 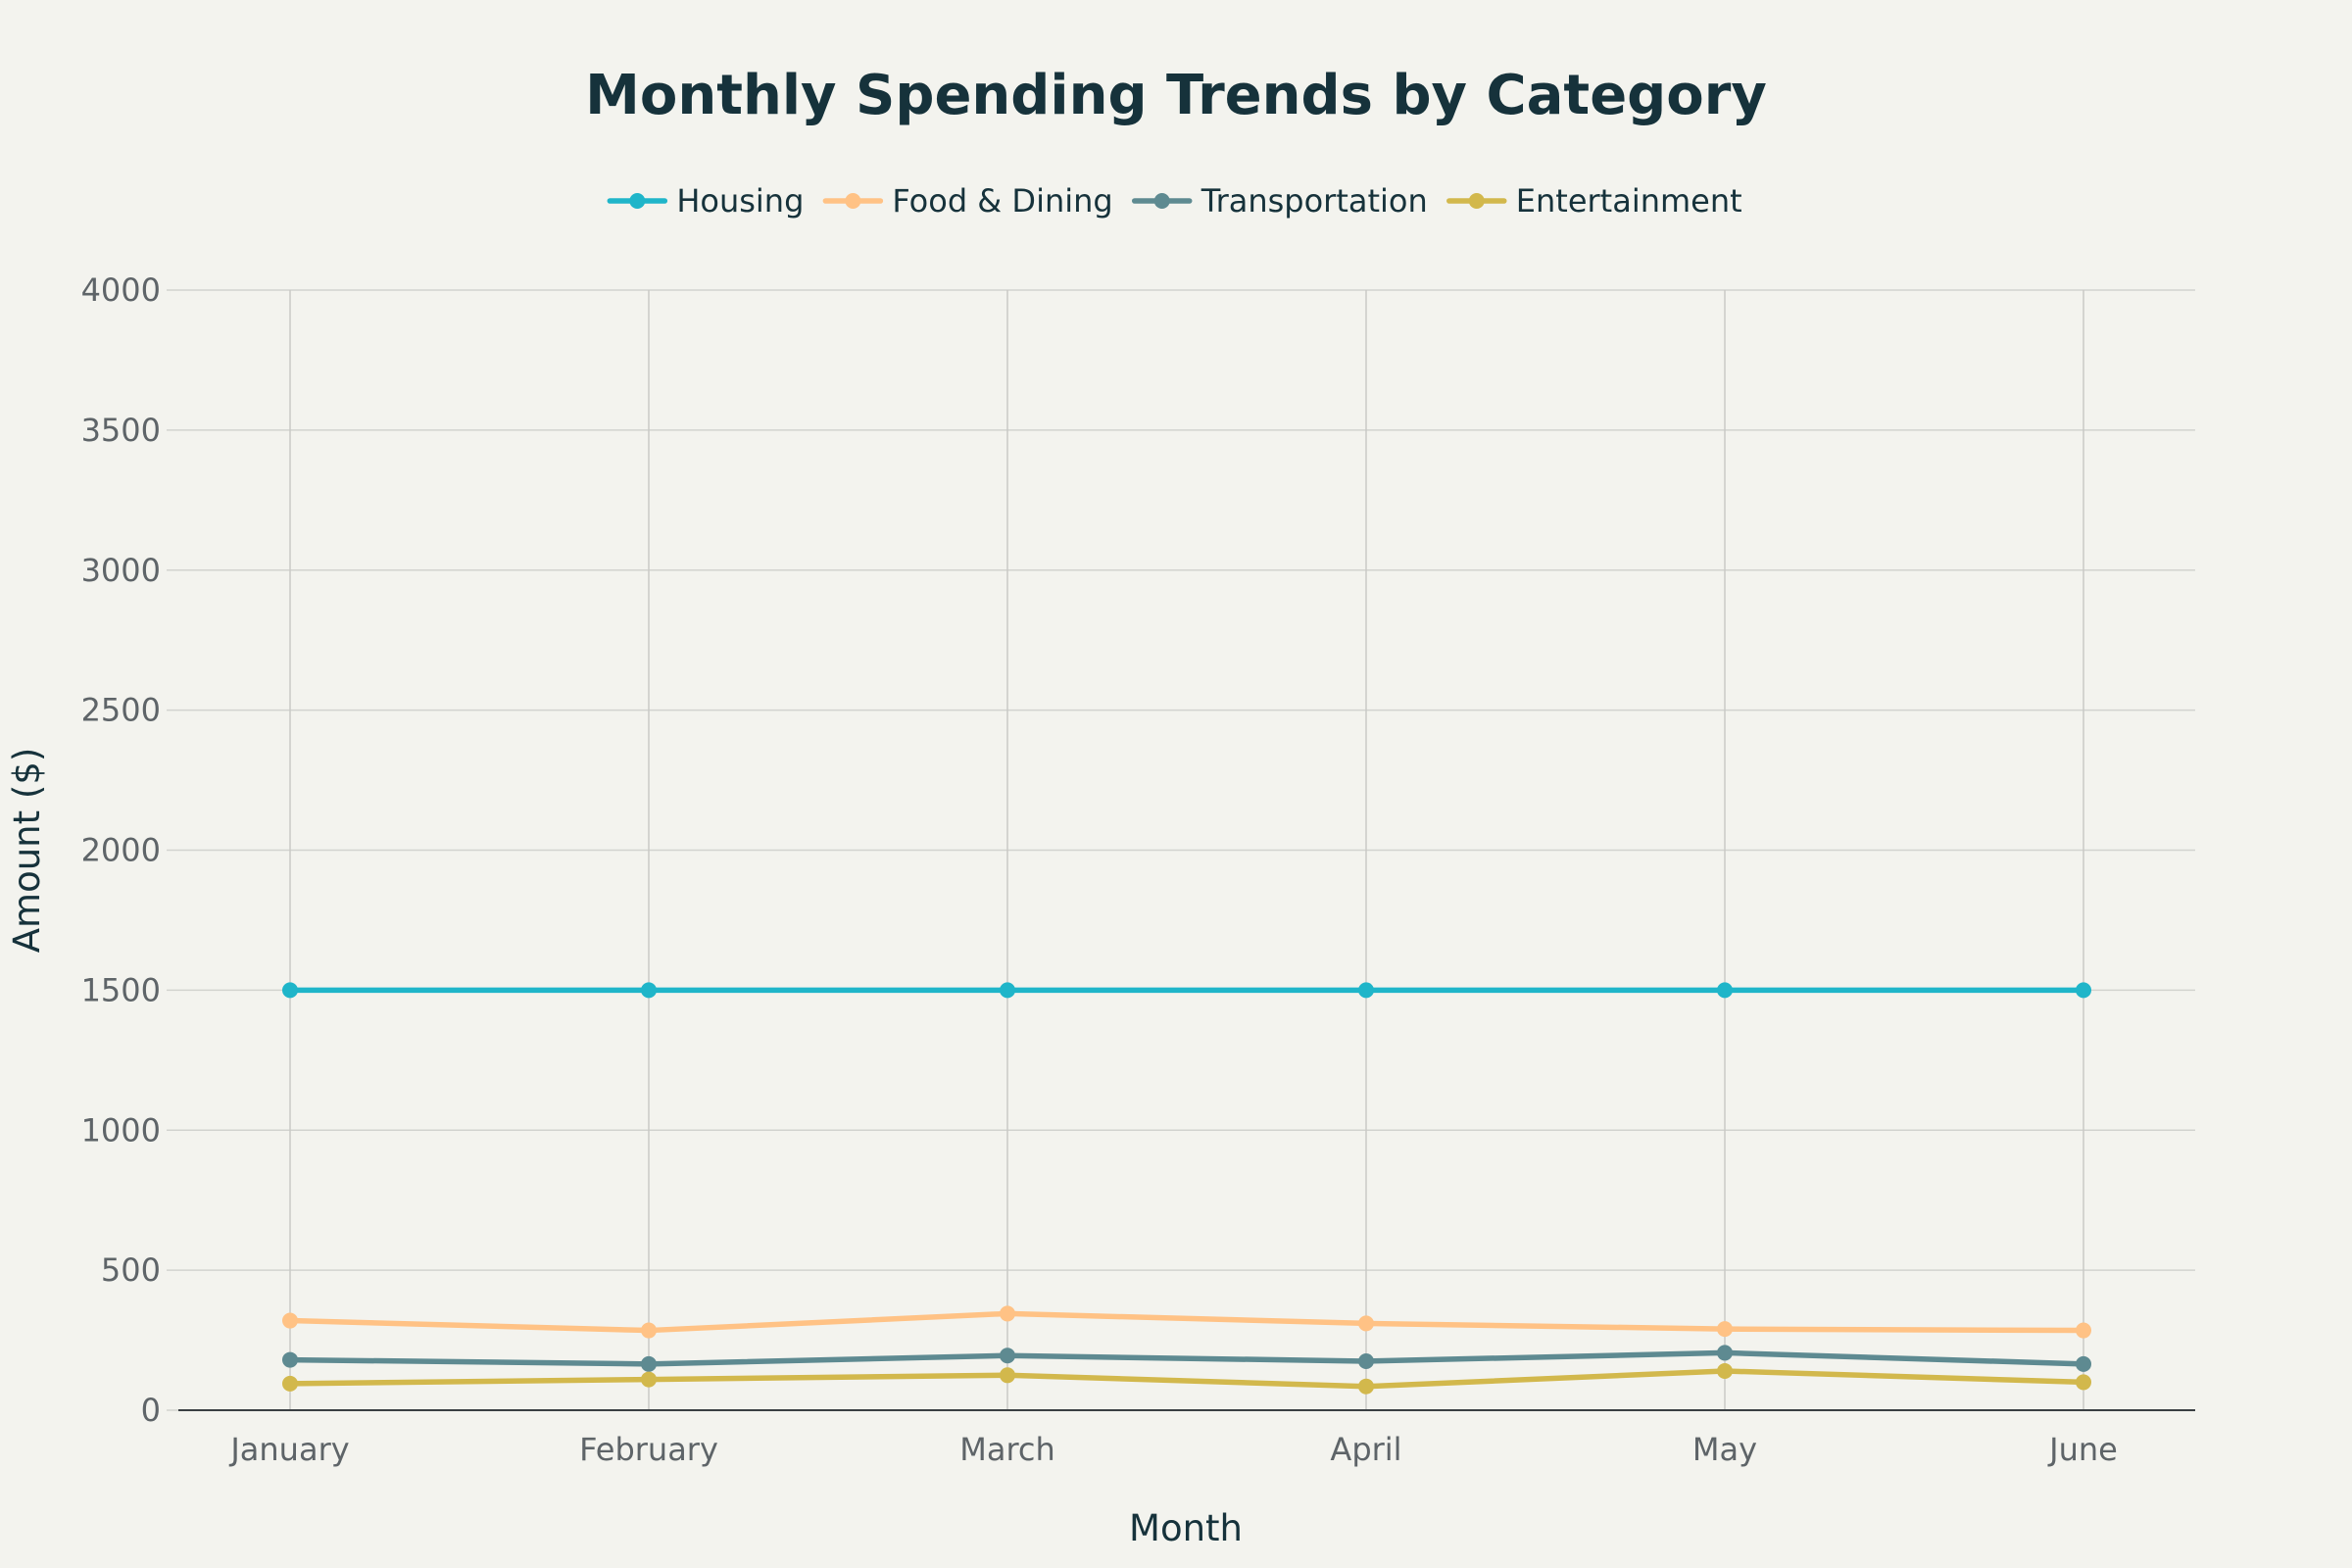 What do you see at coordinates (151, 1410) in the screenshot?
I see `y-tick-label: 0` at bounding box center [151, 1410].